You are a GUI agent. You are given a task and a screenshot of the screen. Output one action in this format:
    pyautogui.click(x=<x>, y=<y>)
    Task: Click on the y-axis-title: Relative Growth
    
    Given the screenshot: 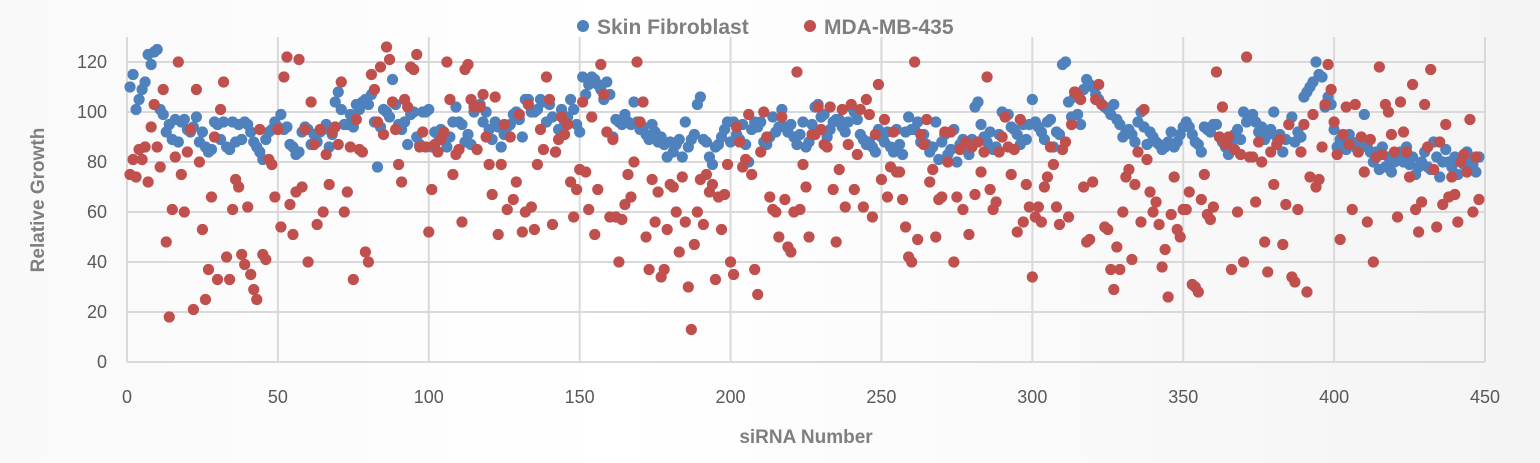 What is the action you would take?
    pyautogui.click(x=38, y=200)
    